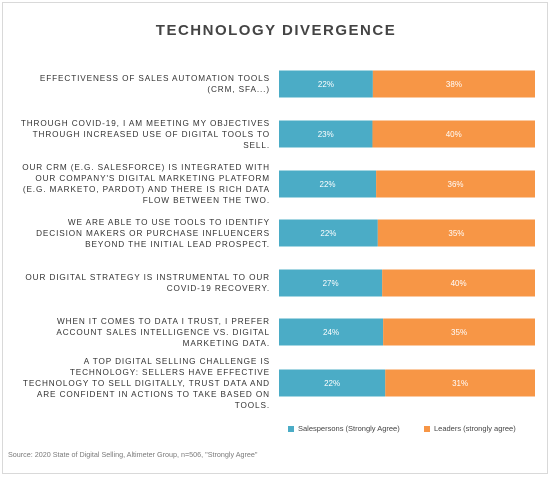 This screenshot has height=478, width=552. I want to click on legend-swatch-leaders, so click(427, 428).